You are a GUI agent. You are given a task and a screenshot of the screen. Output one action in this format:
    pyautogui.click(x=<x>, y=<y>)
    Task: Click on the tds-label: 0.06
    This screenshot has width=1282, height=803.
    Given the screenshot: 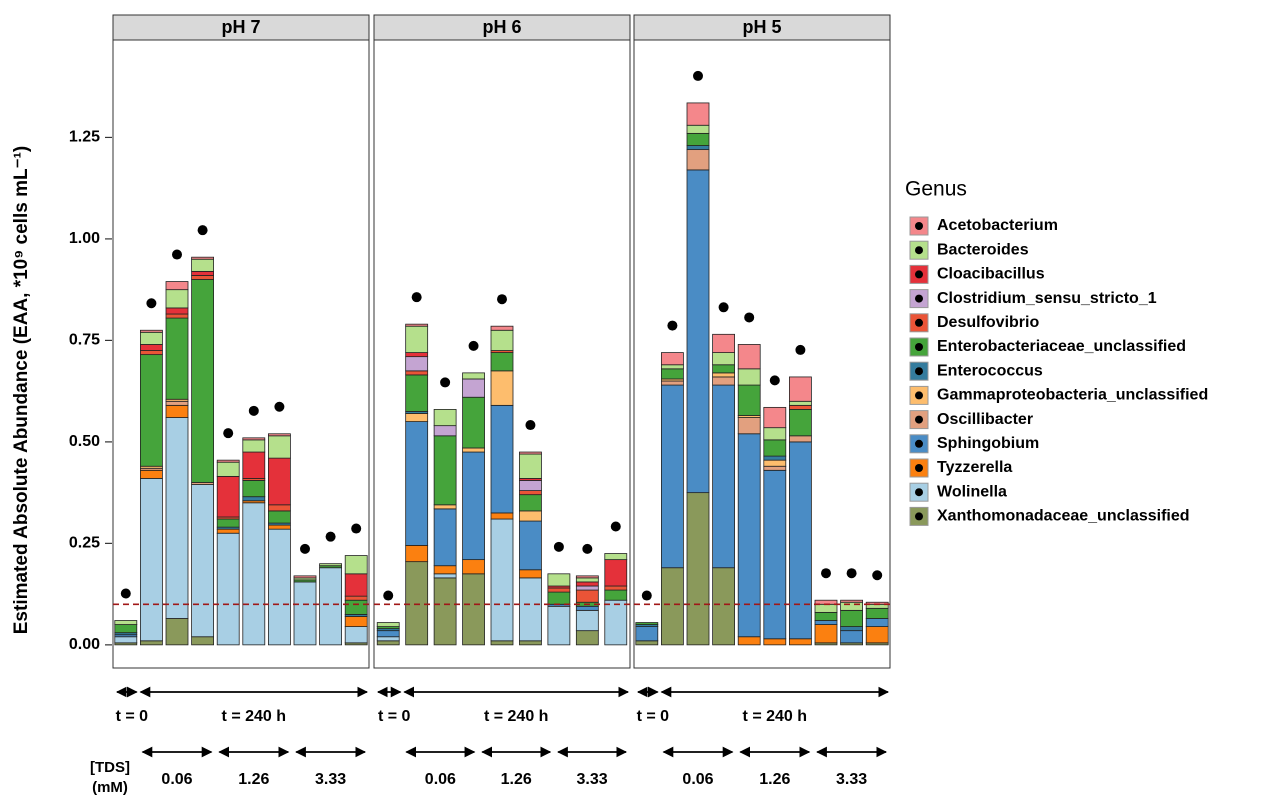 What is the action you would take?
    pyautogui.click(x=176, y=779)
    